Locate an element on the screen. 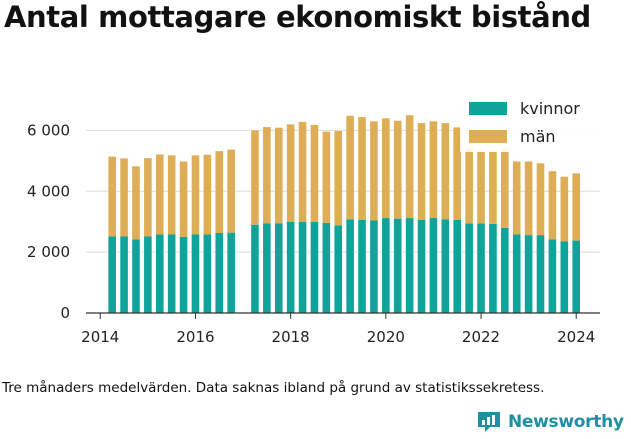 This screenshot has height=439, width=631. y-tick-label: 2 000 is located at coordinates (48, 252).